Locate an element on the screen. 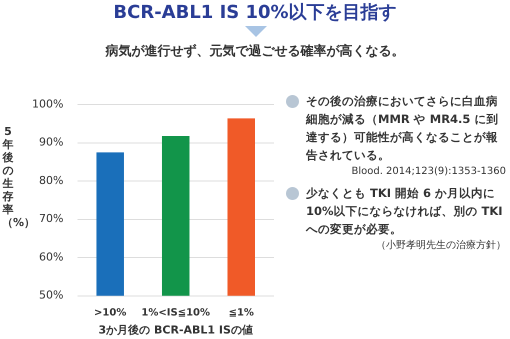 Image resolution: width=510 pixels, height=339 pixels. chart-title: BCR-ABL1 IS 10%以下を目指す is located at coordinates (255, 12).